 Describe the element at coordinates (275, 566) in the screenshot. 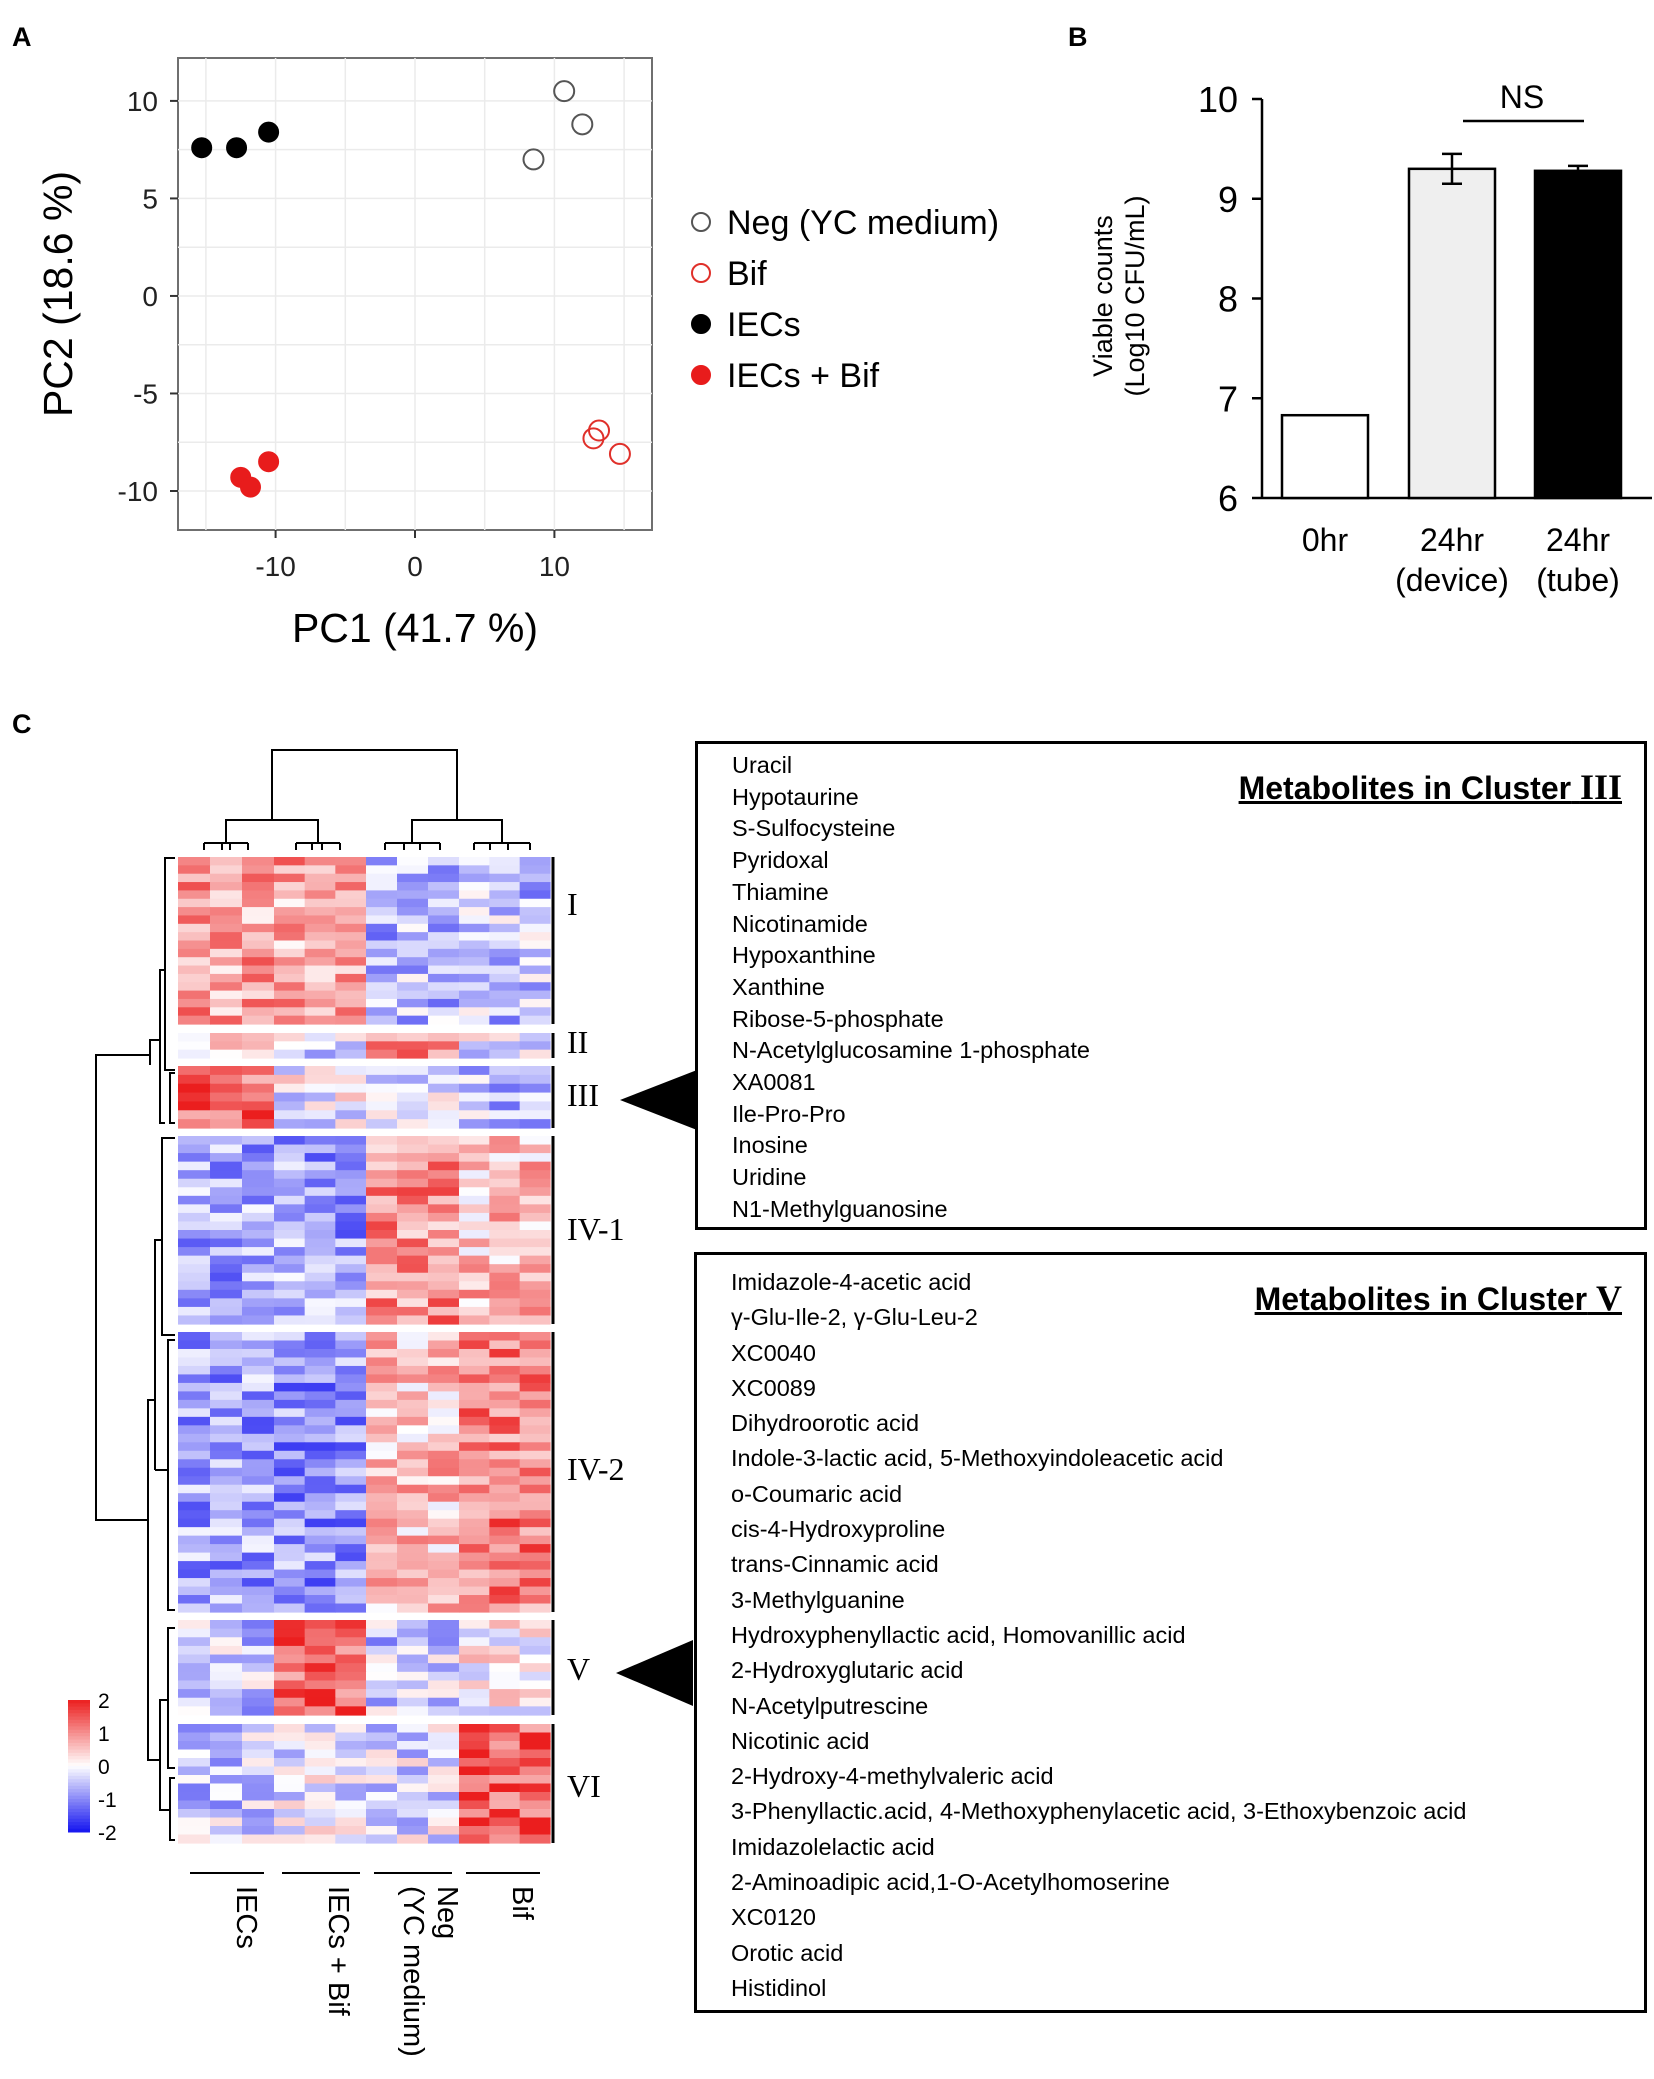

I see `x-tick-label: -10` at that location.